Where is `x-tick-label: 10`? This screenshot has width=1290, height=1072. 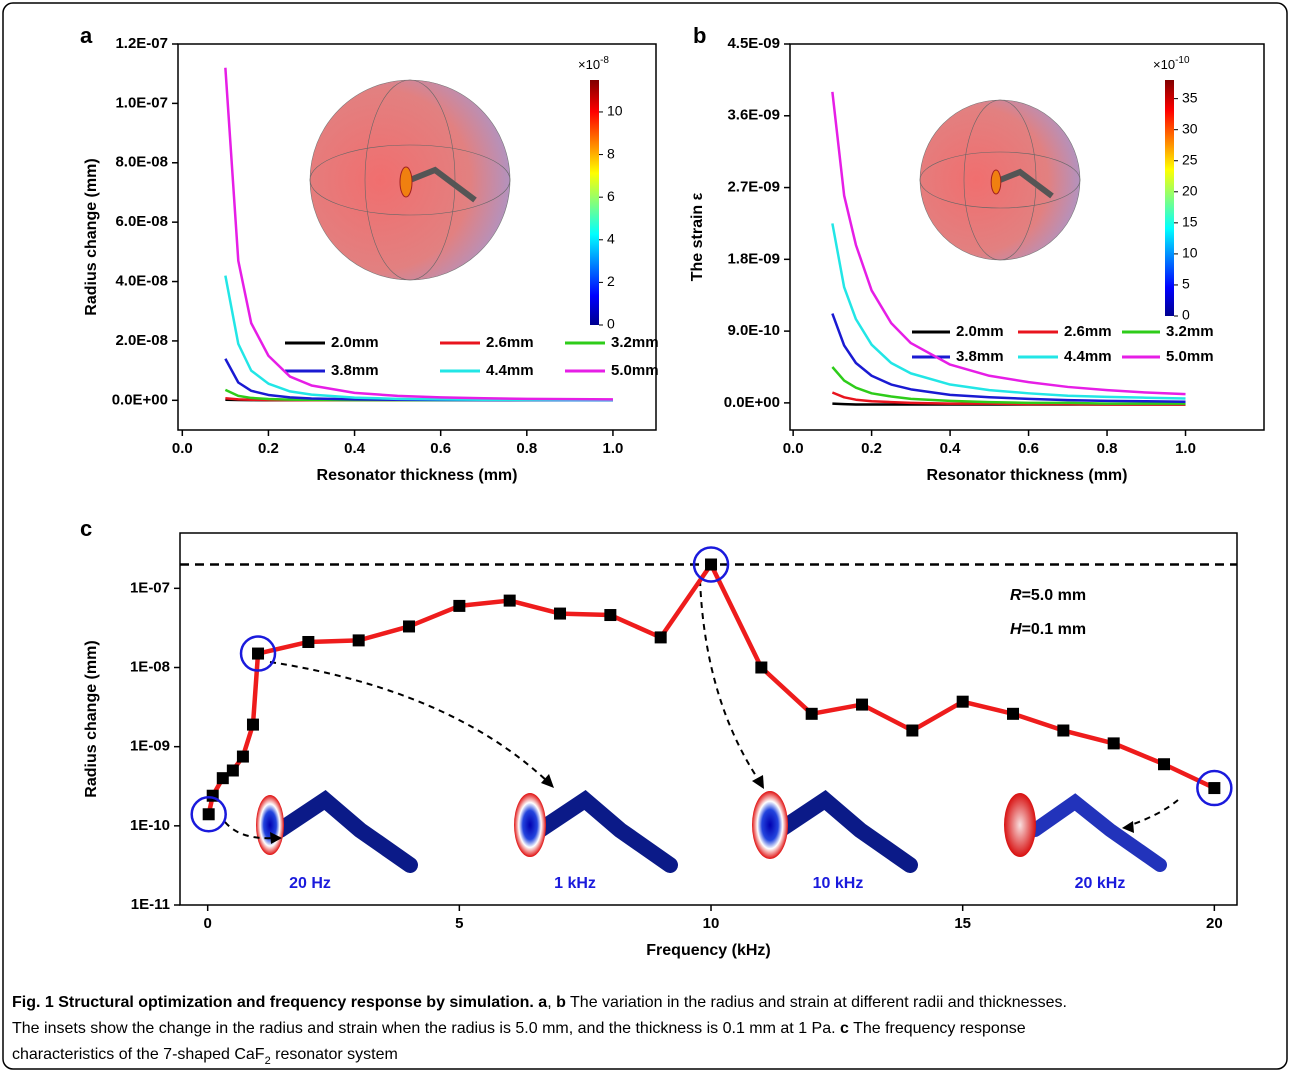 x-tick-label: 10 is located at coordinates (711, 923).